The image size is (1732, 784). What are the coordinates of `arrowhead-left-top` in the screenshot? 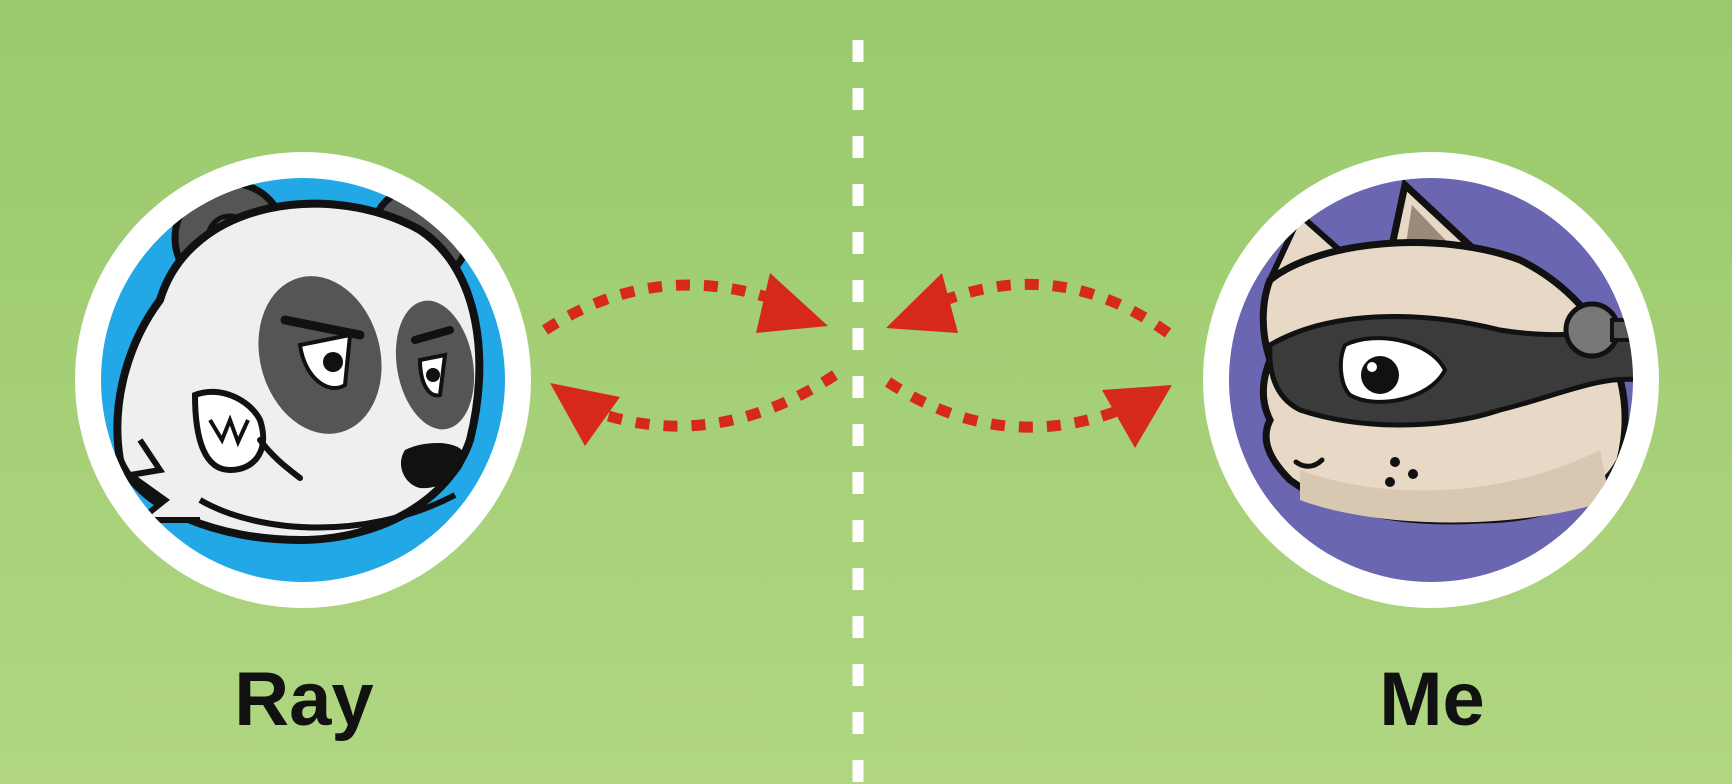 It's located at (792, 303).